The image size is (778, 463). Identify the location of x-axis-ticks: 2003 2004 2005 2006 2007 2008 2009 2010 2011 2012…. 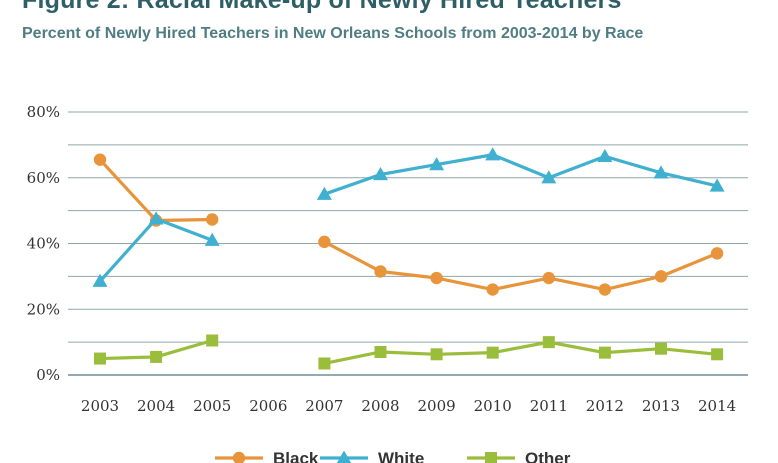
(408, 406).